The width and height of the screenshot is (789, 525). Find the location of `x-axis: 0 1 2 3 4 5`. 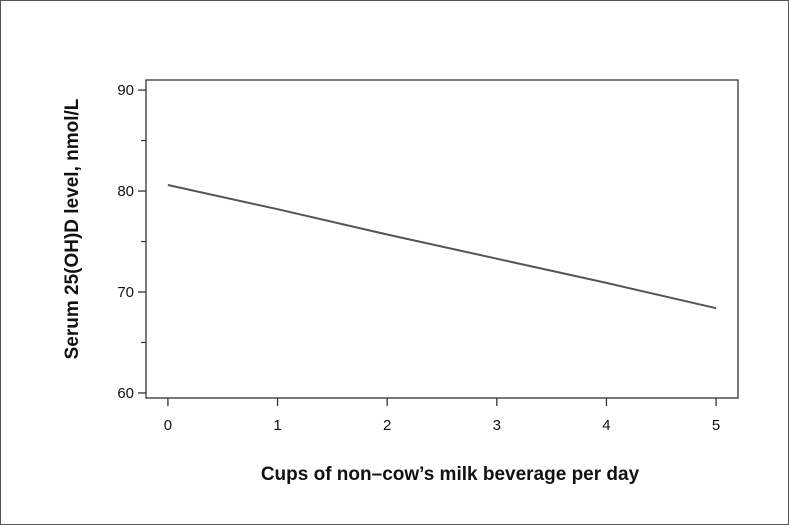

x-axis: 0 1 2 3 4 5 is located at coordinates (442, 416).